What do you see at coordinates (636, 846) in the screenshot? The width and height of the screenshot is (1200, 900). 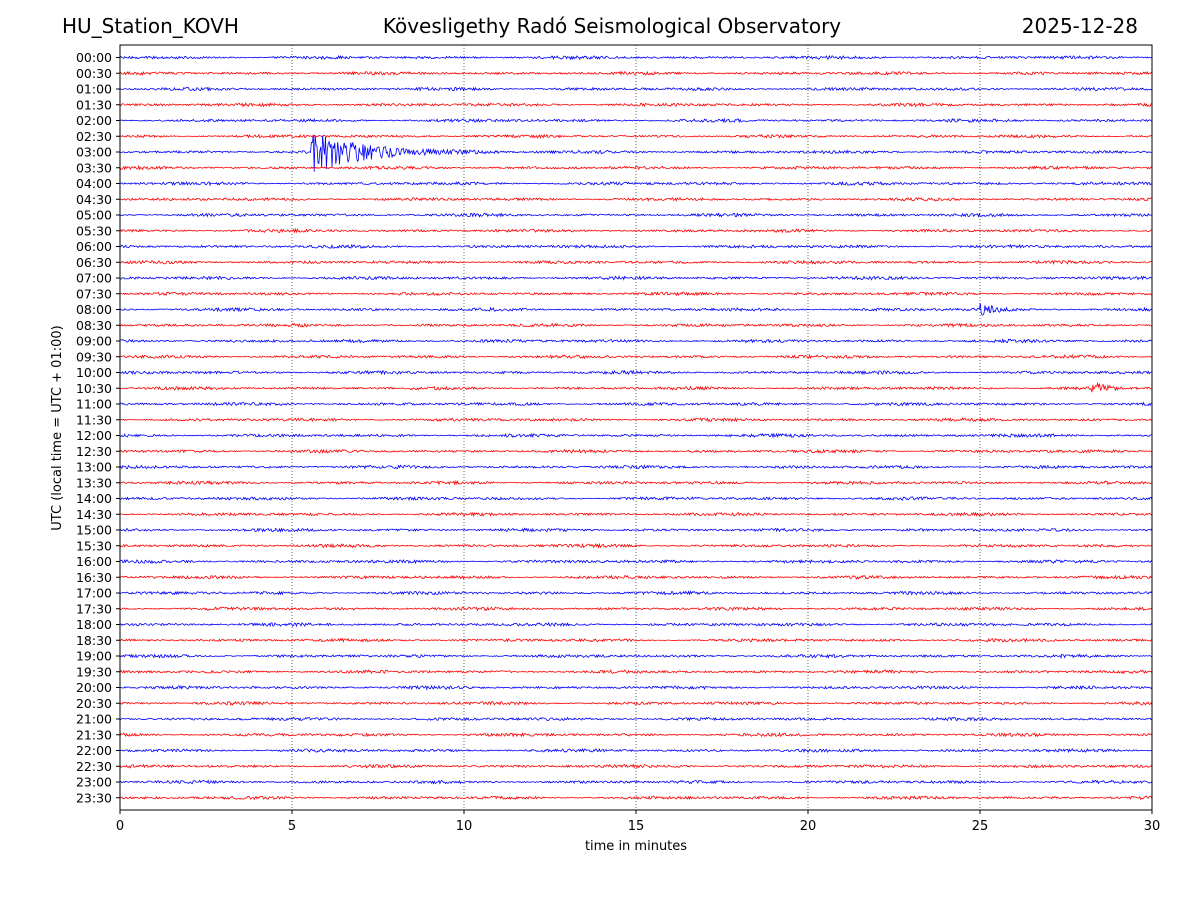 I see `x-axis-label: time in minutes` at bounding box center [636, 846].